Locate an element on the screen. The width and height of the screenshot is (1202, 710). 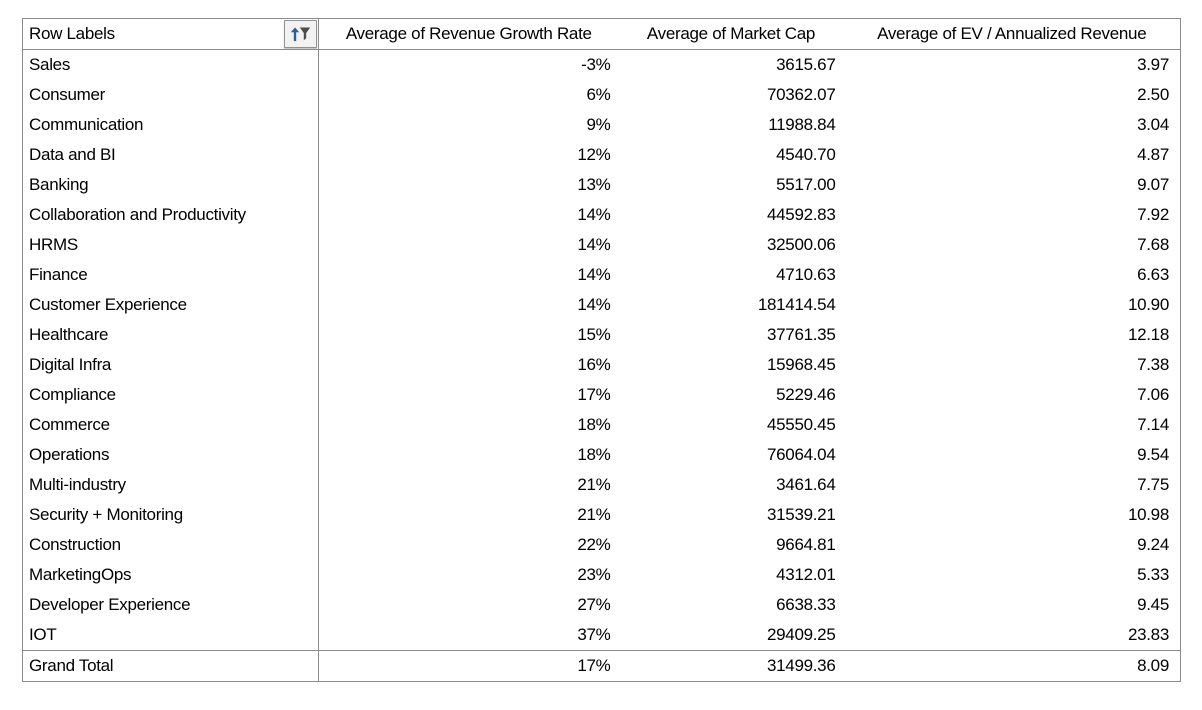
growth-cell: -3% is located at coordinates (596, 64).